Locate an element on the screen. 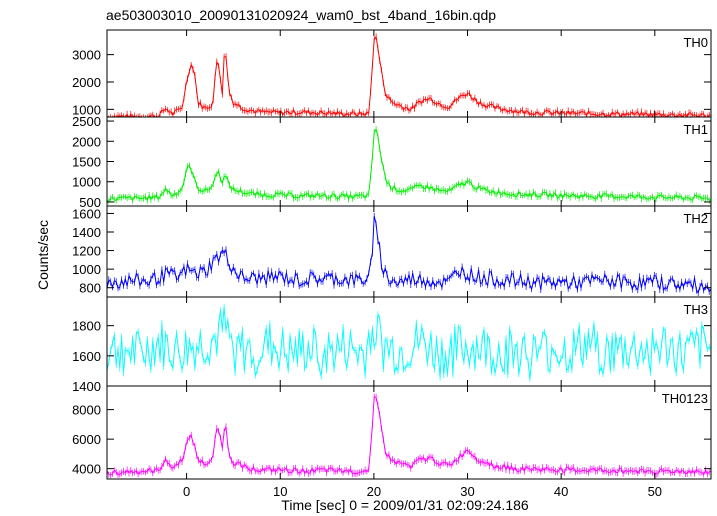 The height and width of the screenshot is (516, 717). y-tick-label: 2500 is located at coordinates (86, 121).